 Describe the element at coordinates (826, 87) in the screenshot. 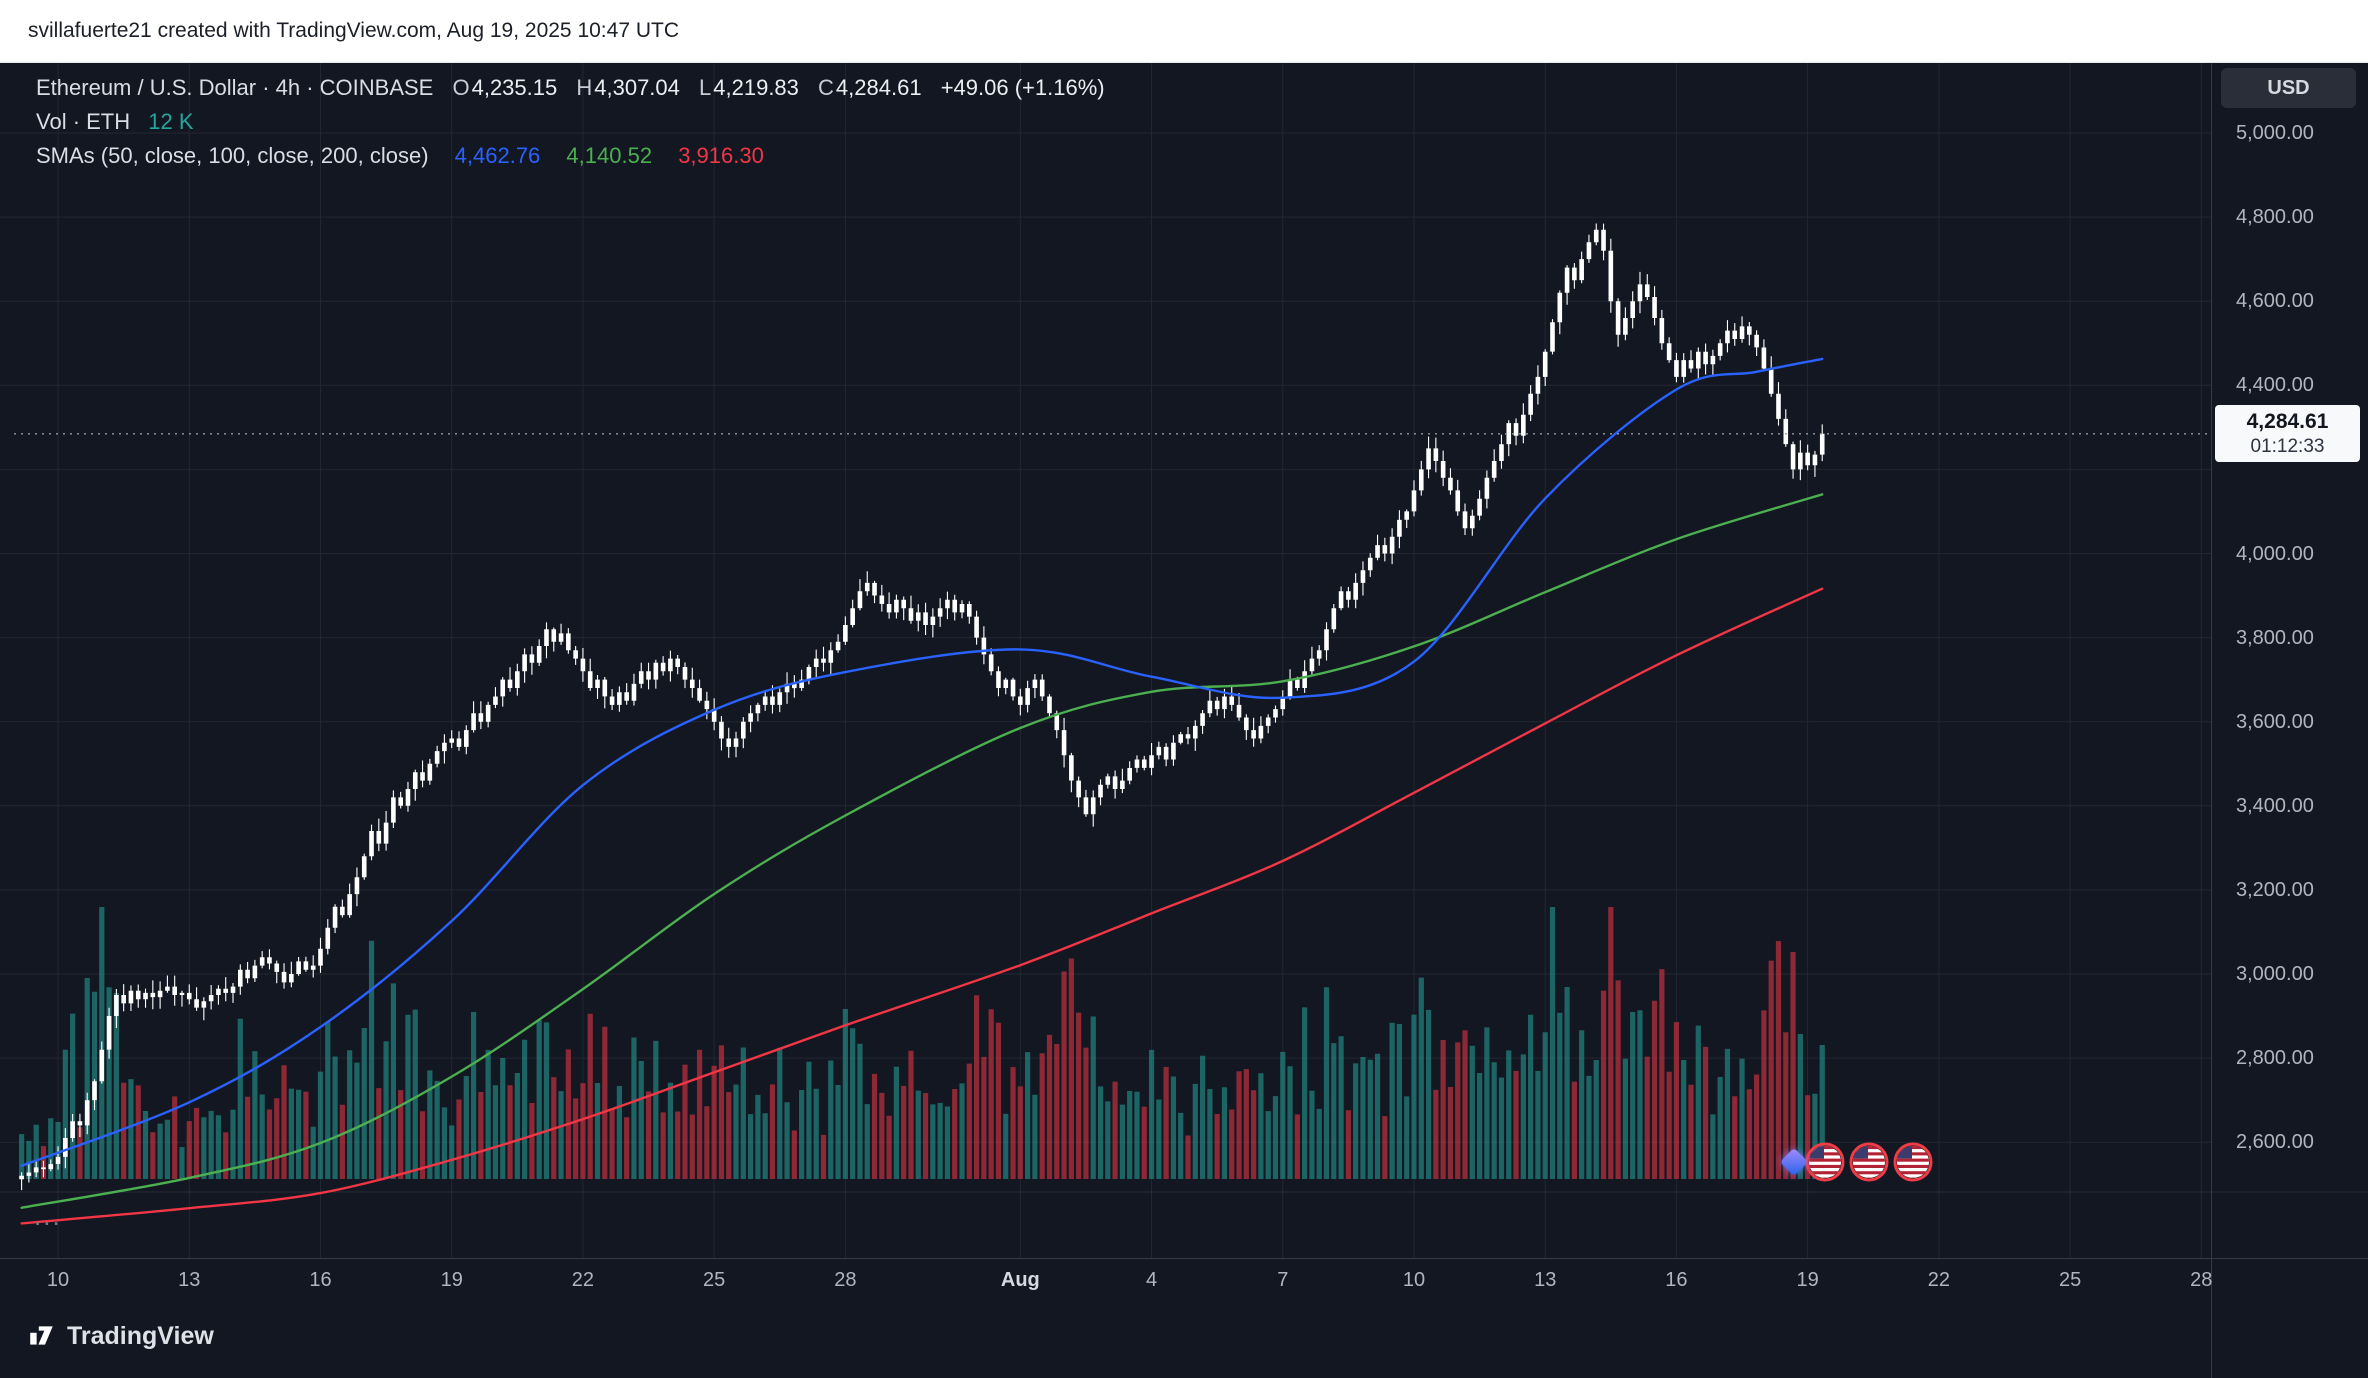

I see `close-label: C` at that location.